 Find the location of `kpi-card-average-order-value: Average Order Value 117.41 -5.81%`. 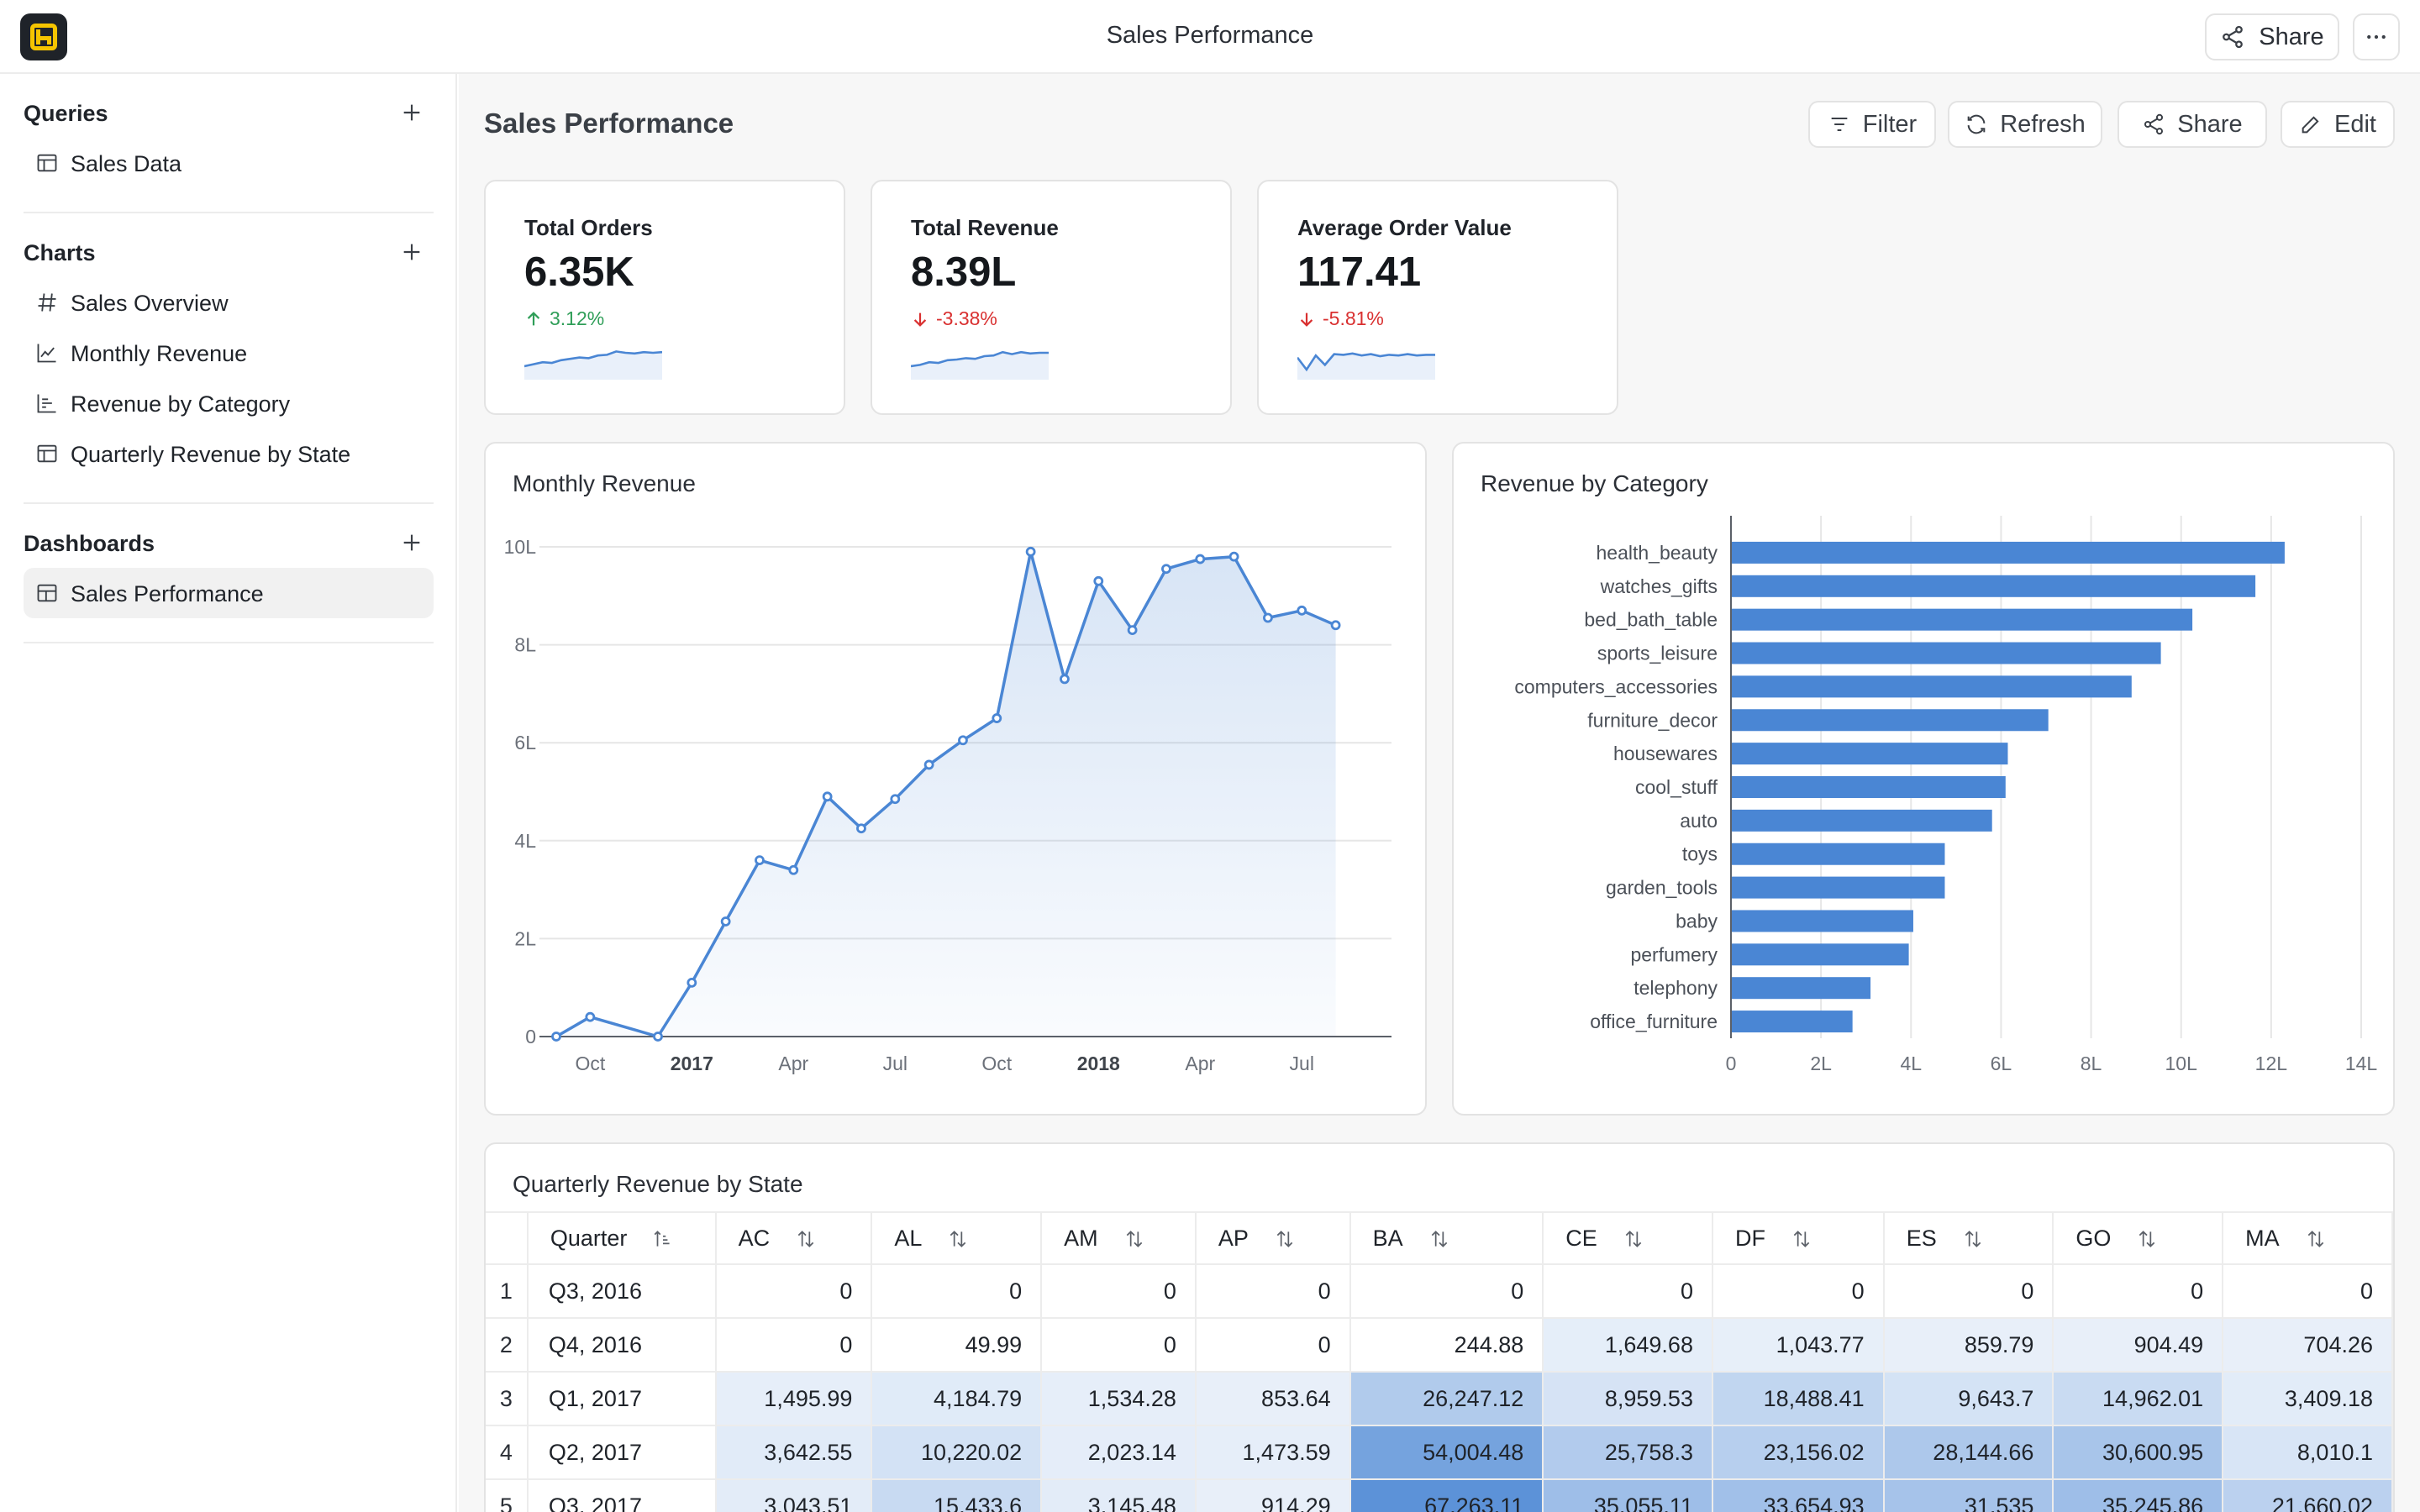

kpi-card-average-order-value: Average Order Value 117.41 -5.81% is located at coordinates (1437, 297).